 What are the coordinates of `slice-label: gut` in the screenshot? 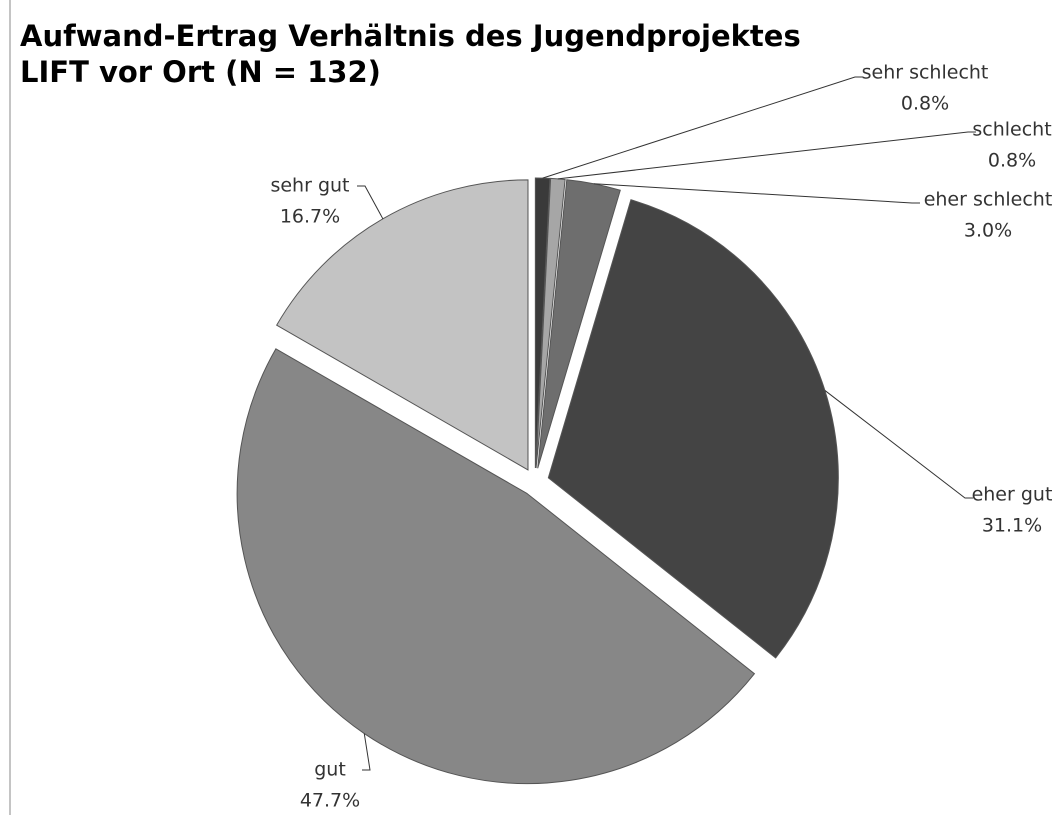 It's located at (330, 770).